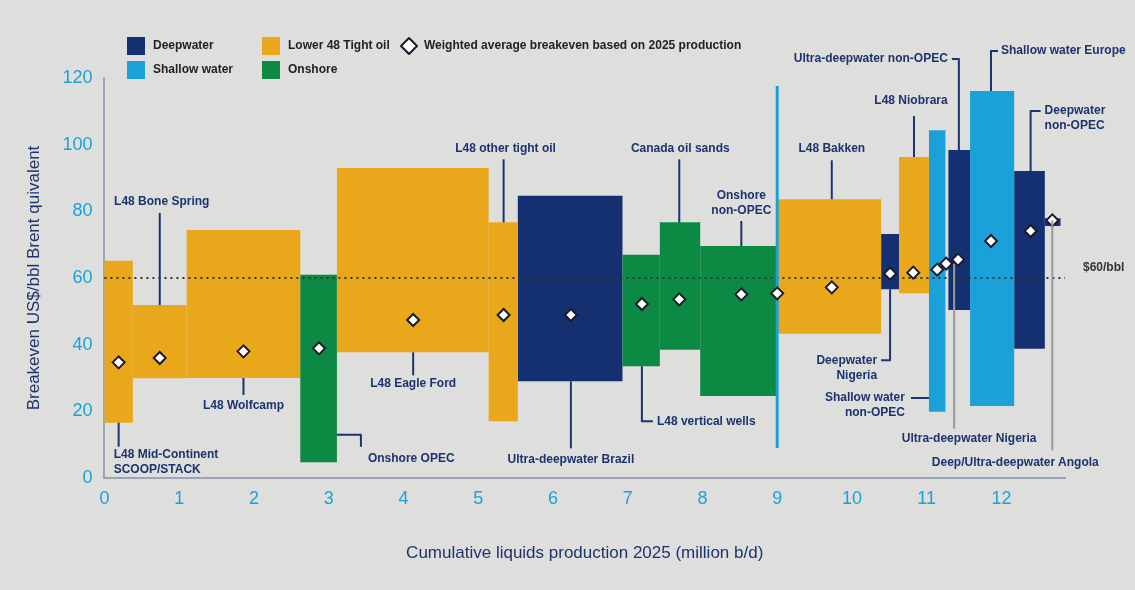  I want to click on x-tick-label: 10, so click(851, 497).